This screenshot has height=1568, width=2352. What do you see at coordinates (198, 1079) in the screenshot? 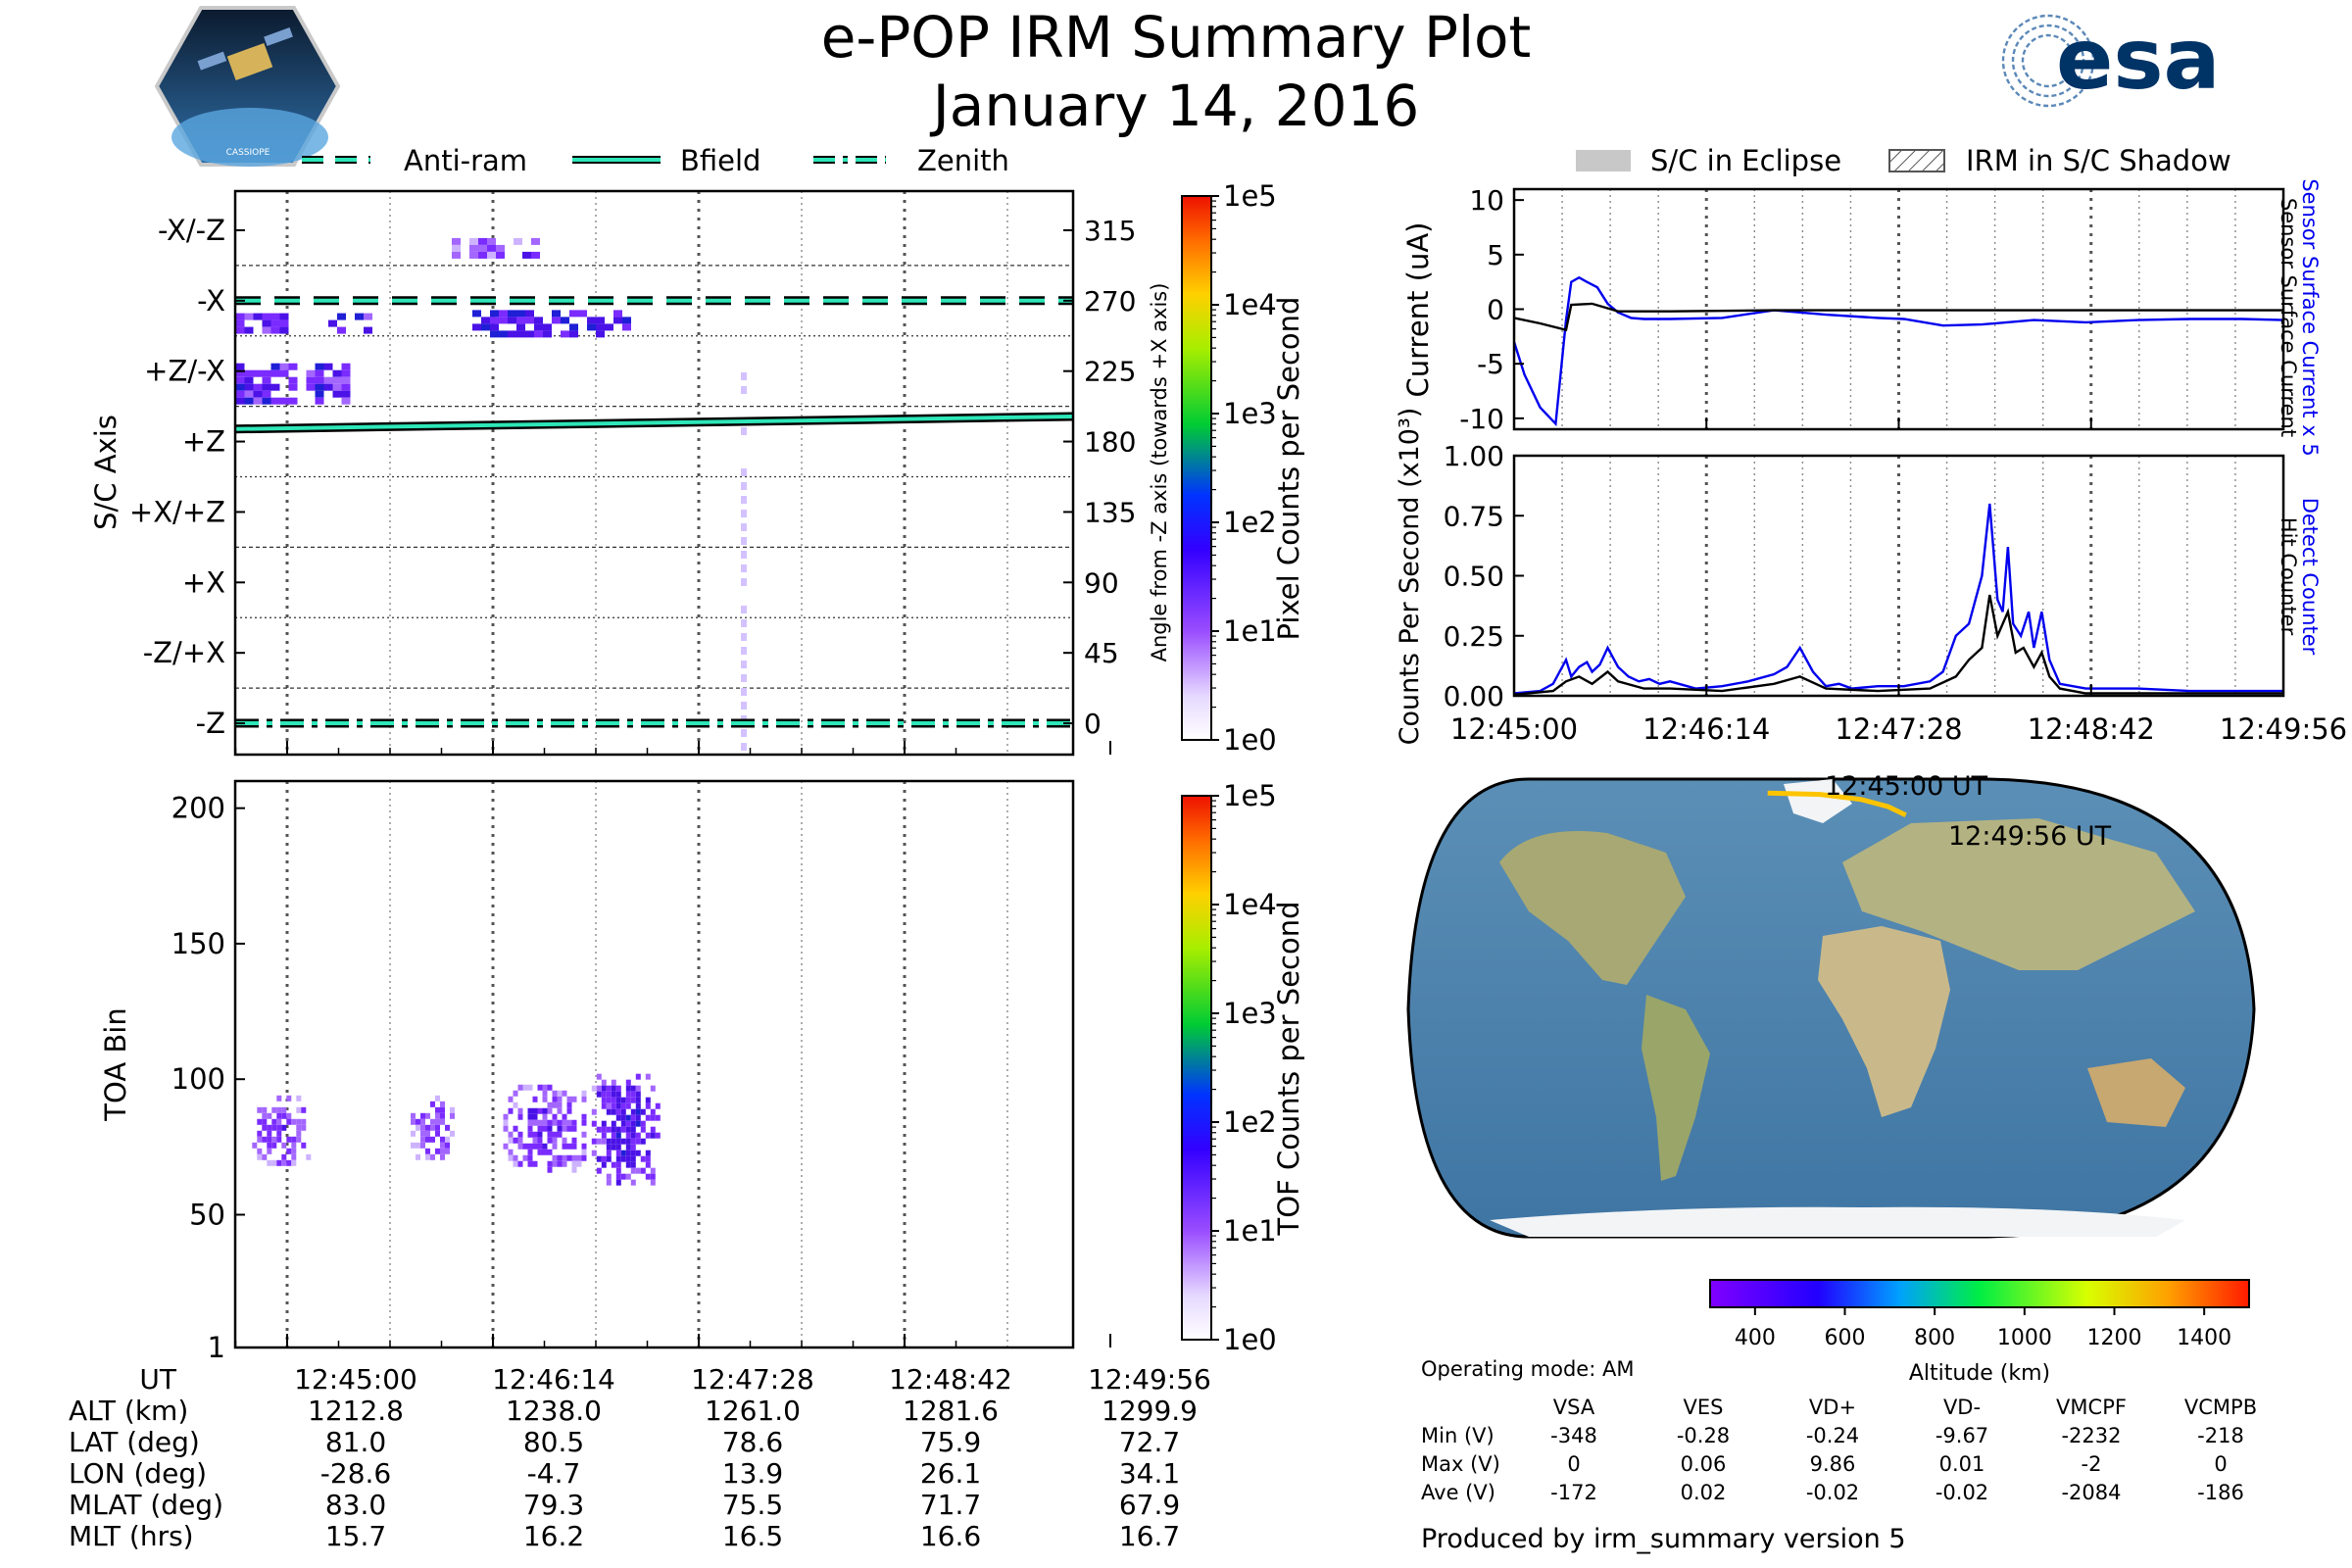
I see `toa-tick-label: 100` at bounding box center [198, 1079].